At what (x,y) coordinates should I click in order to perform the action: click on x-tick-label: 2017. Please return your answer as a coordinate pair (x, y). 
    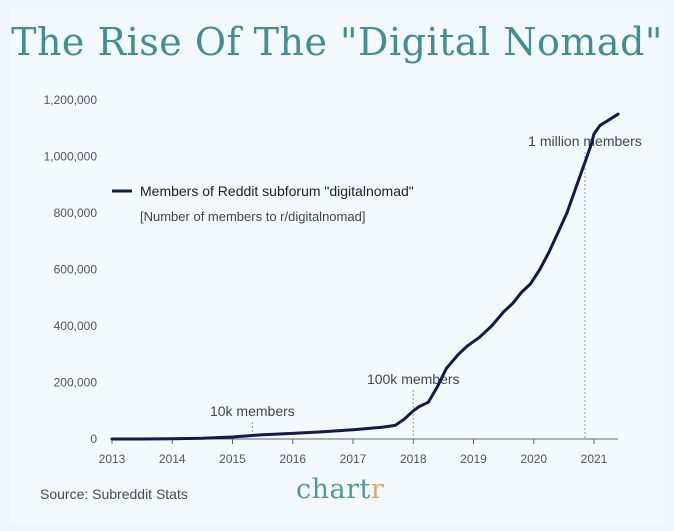
    Looking at the image, I should click on (353, 459).